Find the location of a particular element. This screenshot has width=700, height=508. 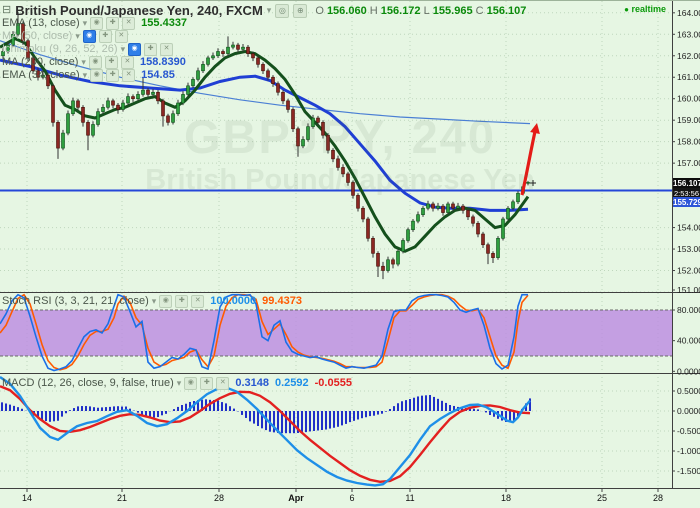

indicator-legend-ichimoku: Ichimoku (9, 26, 52, 26) ▾ ◉ ✚ ✕ is located at coordinates (88, 49).